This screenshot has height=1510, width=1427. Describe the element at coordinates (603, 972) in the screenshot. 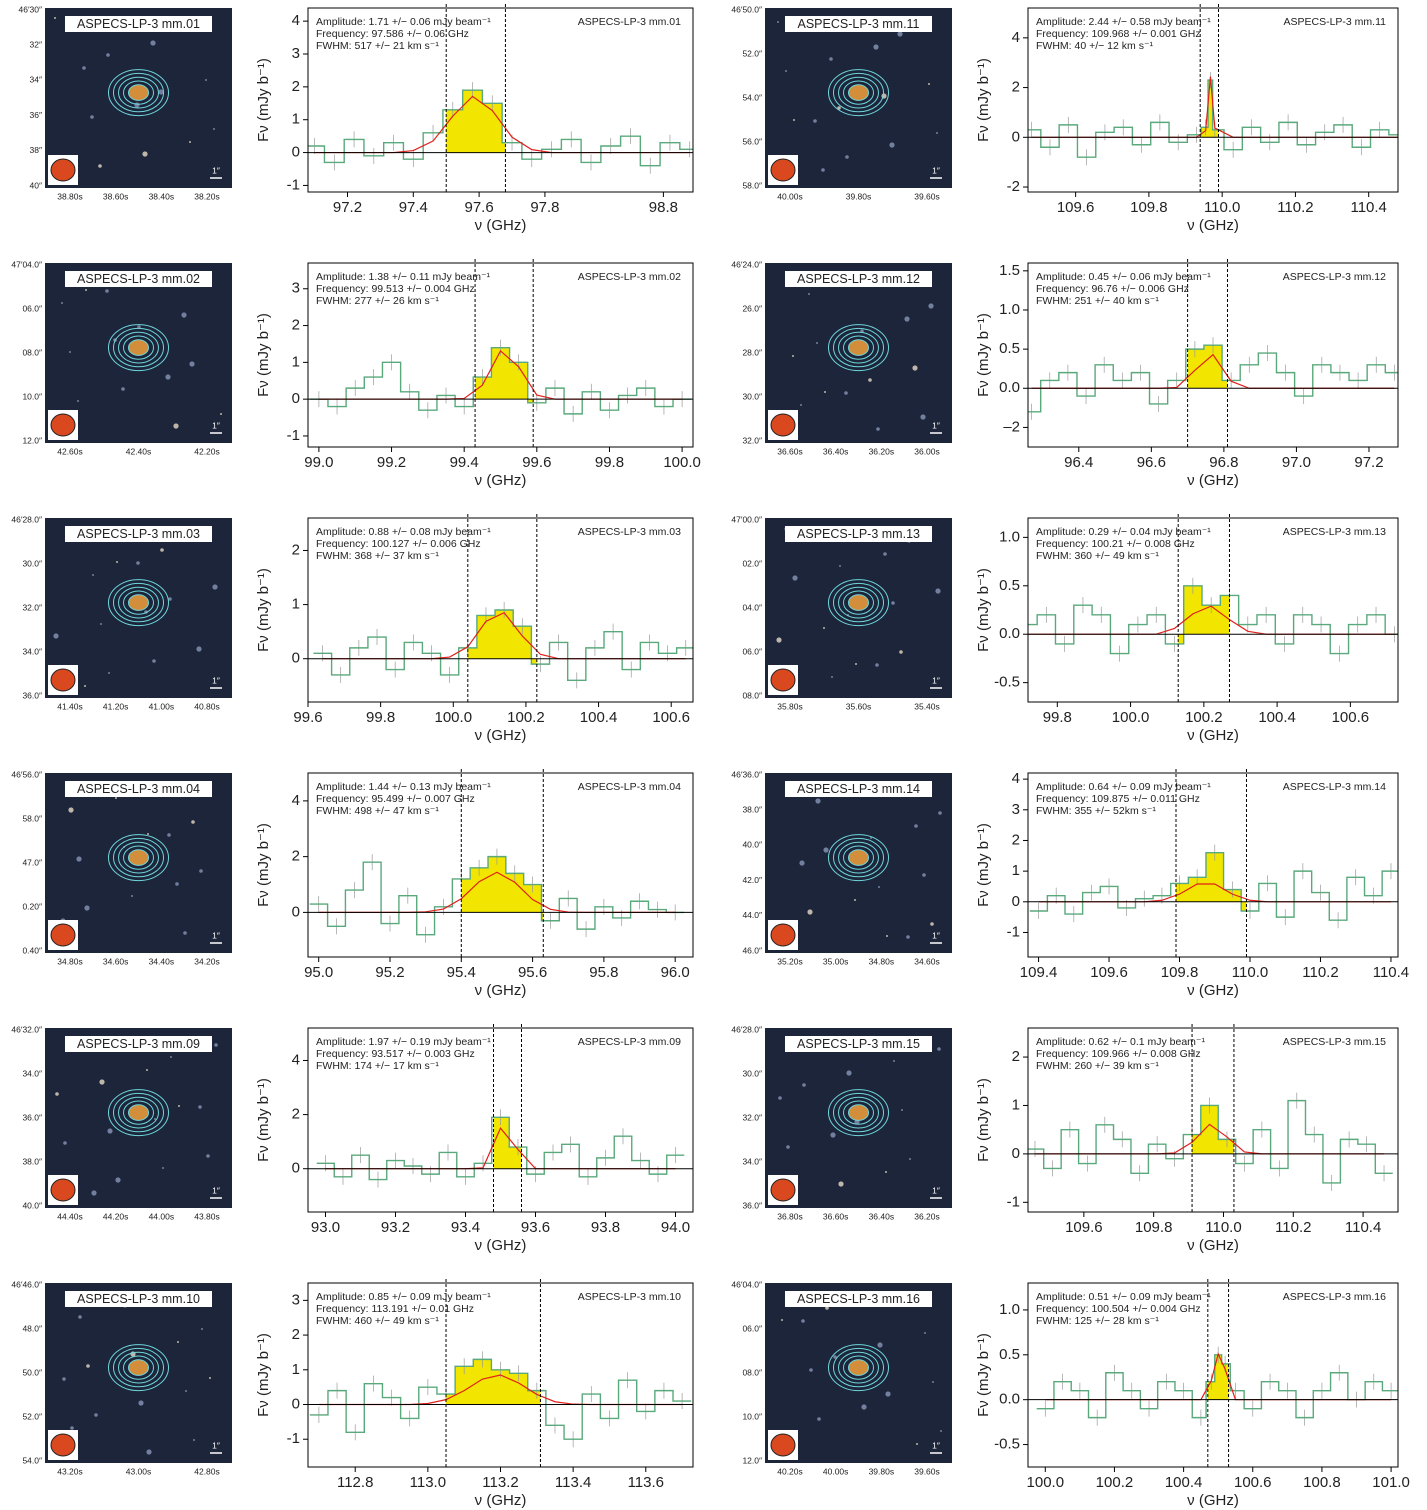

I see `x-tick-label: 95.8` at that location.